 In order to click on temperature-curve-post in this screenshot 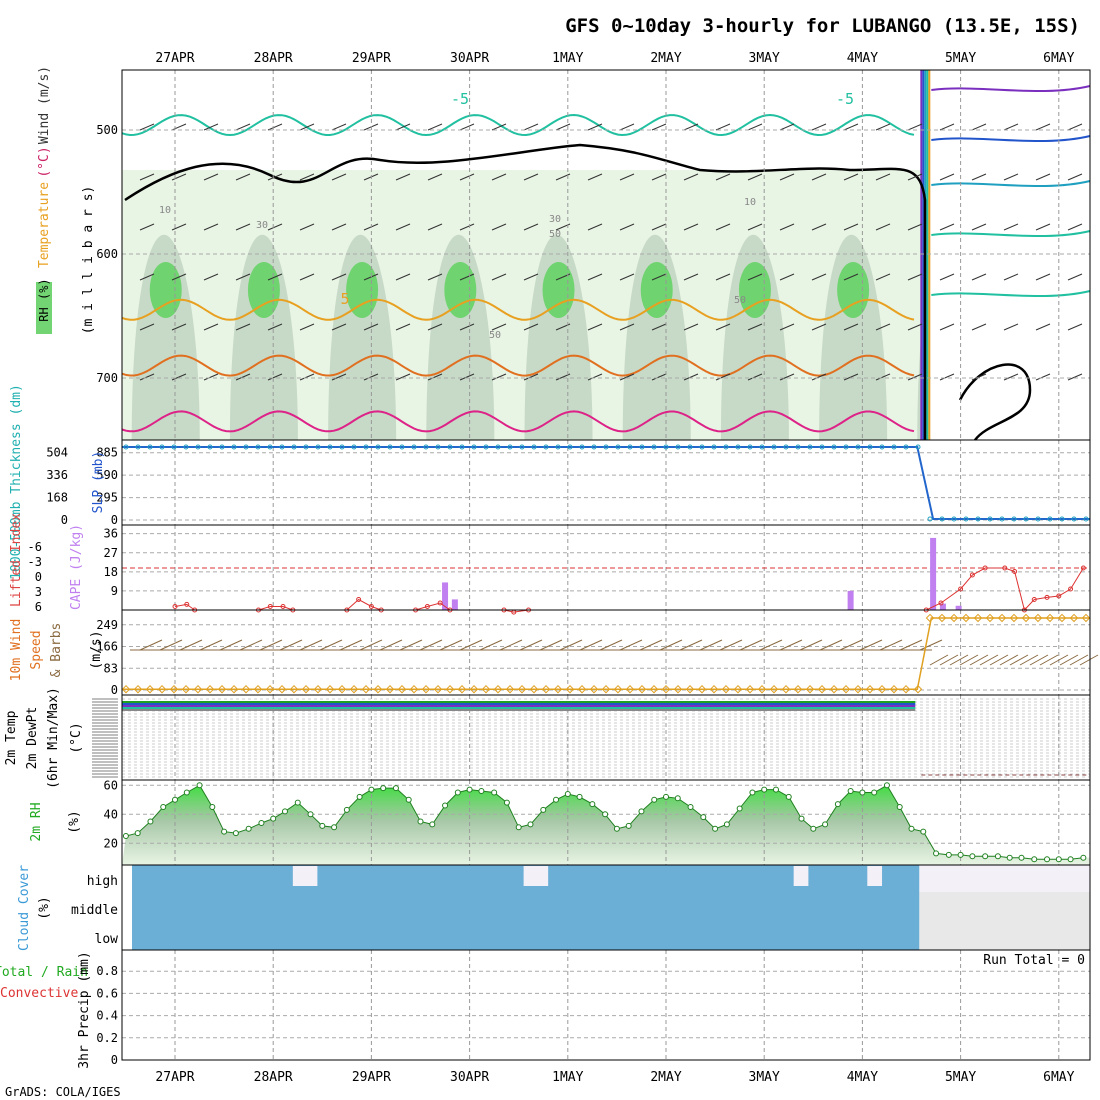, I will do `click(1011, 139)`.